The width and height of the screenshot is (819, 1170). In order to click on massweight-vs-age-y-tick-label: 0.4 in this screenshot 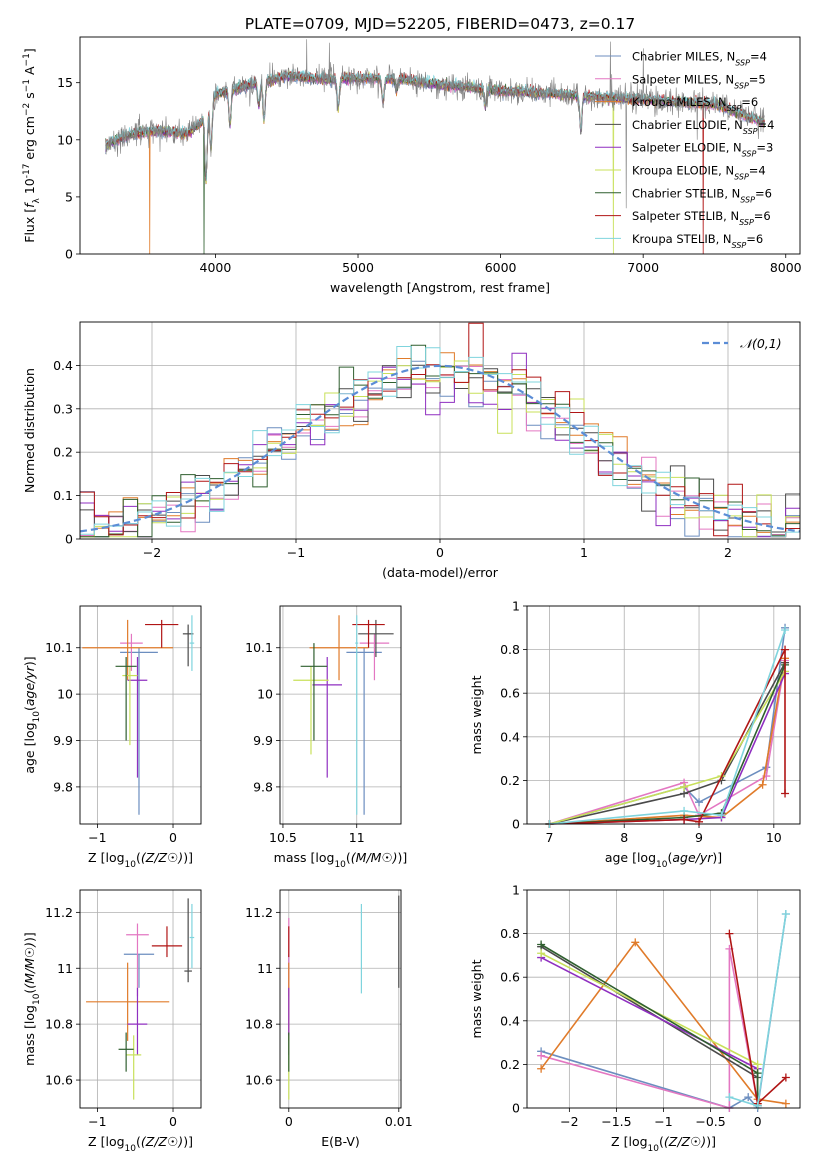, I will do `click(510, 736)`.